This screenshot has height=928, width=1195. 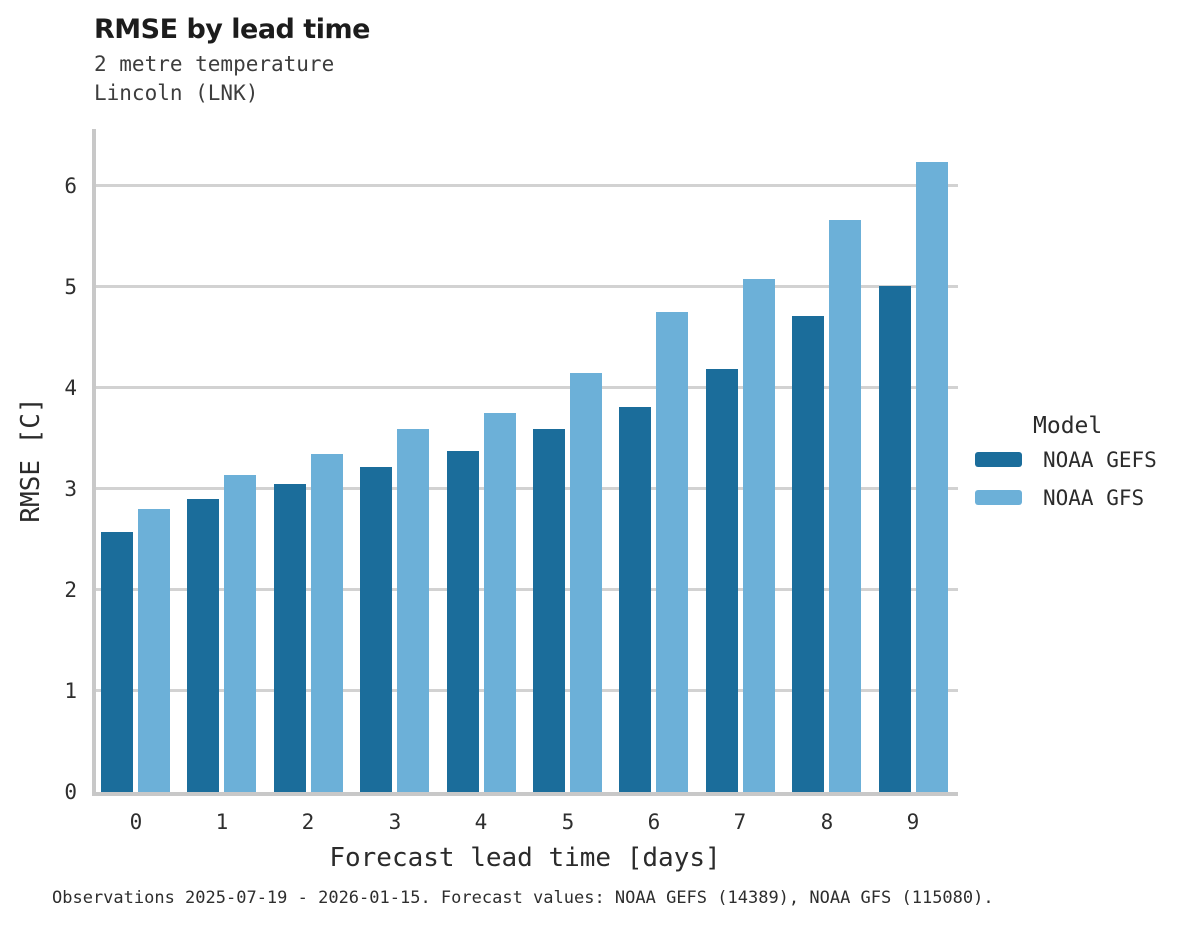 I want to click on y-tick-label-4: 4, so click(x=70, y=387).